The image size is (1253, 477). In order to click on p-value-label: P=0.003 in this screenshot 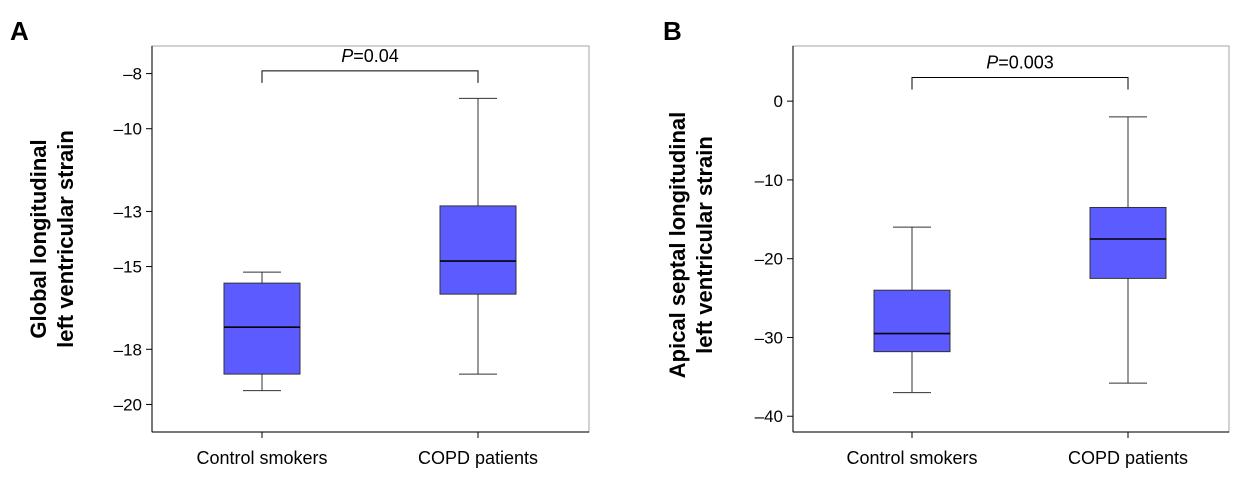, I will do `click(1020, 63)`.